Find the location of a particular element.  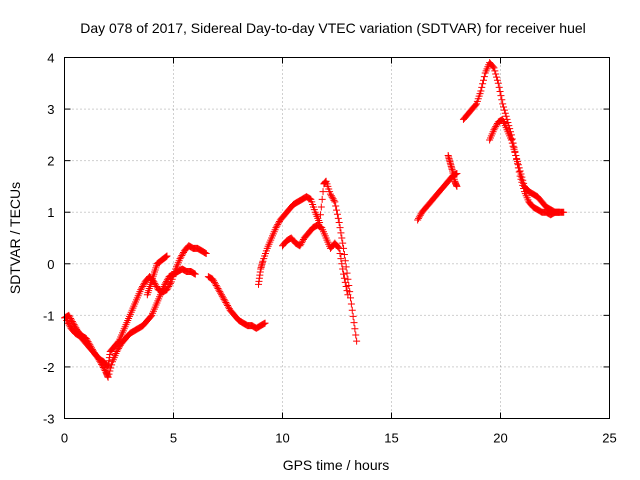

x-tick-label: 10 is located at coordinates (282, 438).